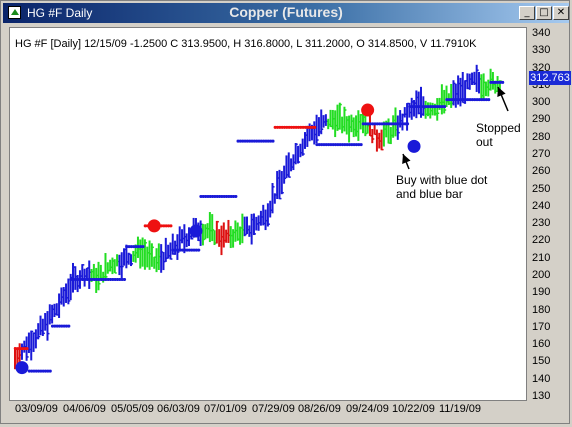 This screenshot has width=572, height=427. I want to click on x-tick-label: 05/05/09, so click(132, 409).